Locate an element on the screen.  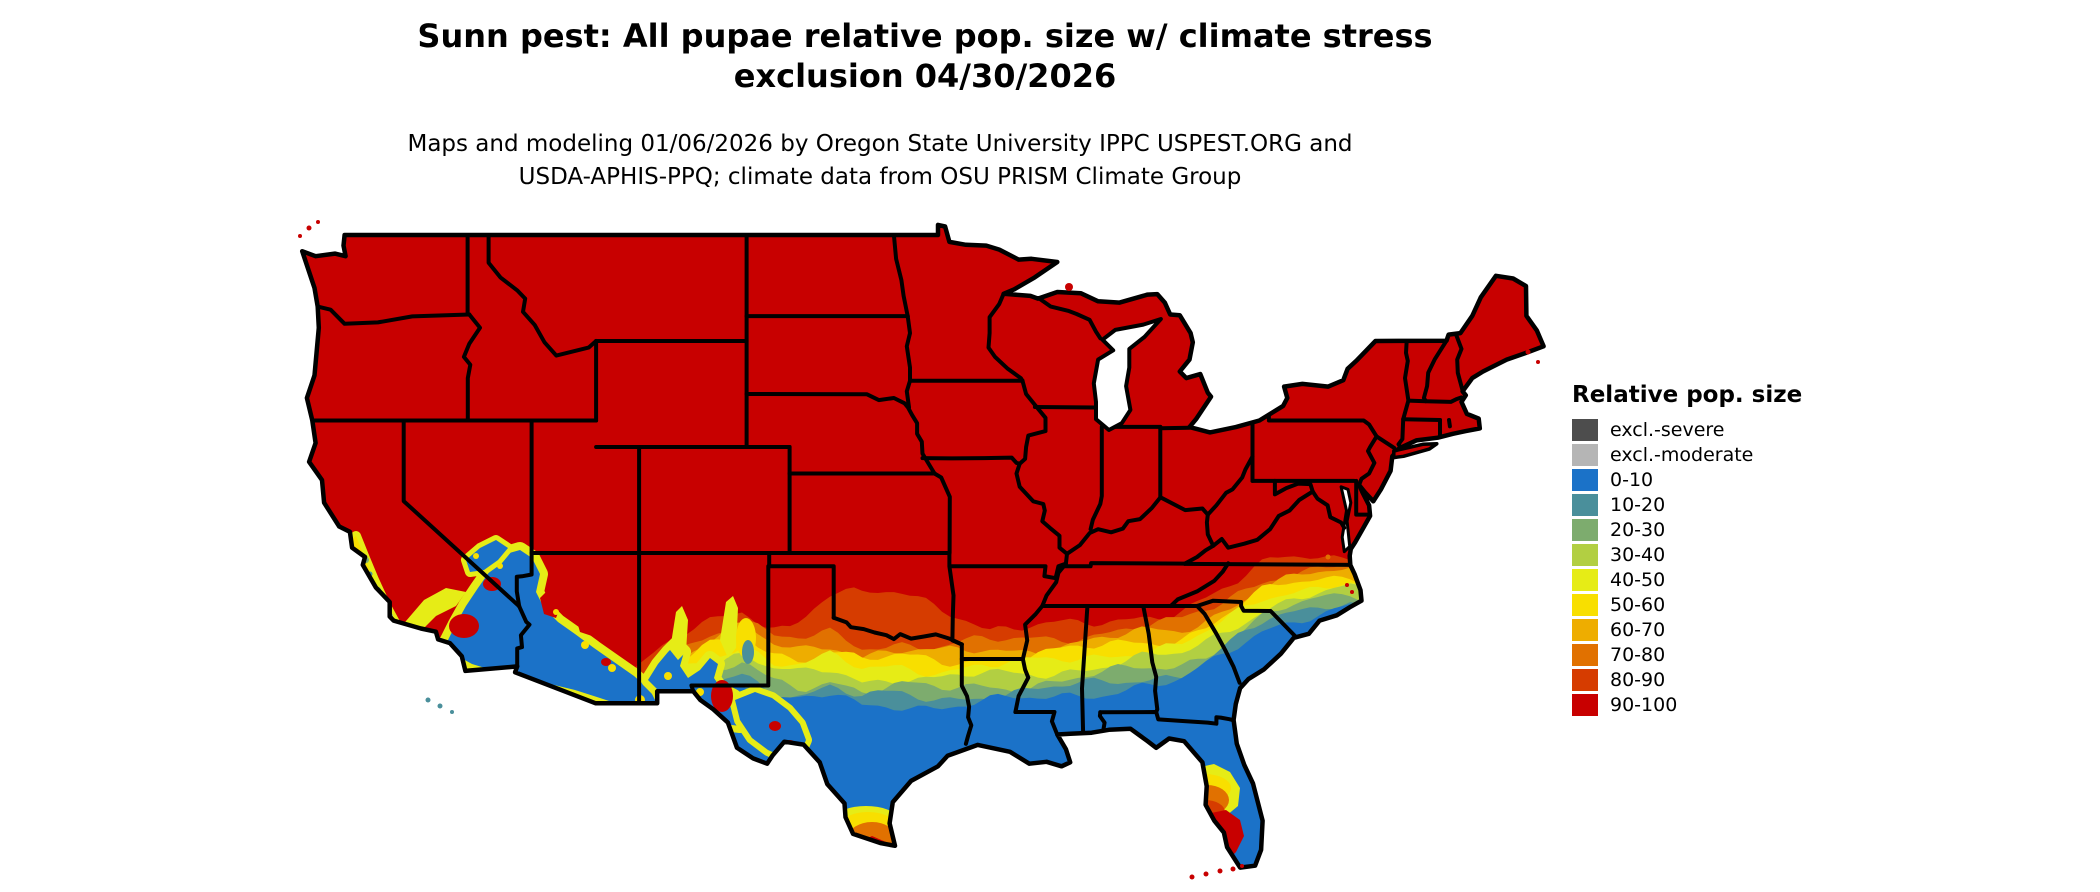
long-island is located at coordinates (1415, 451).